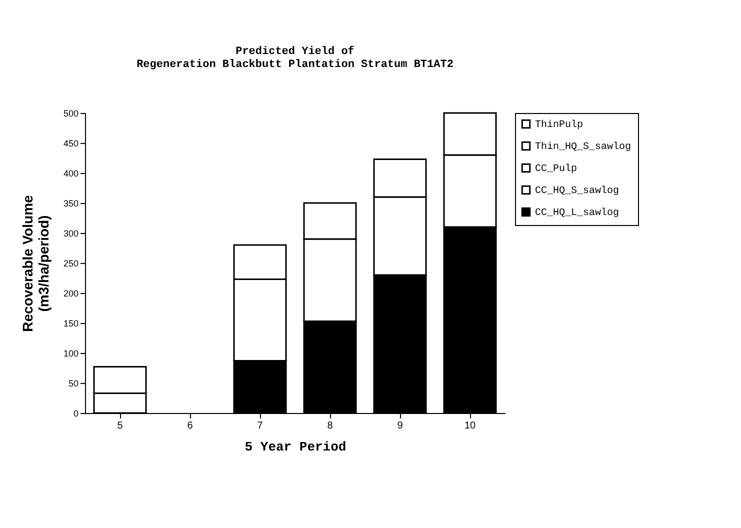  What do you see at coordinates (35, 263) in the screenshot?
I see `y-axis-title: Recoverable Volume (m3/ha/period)` at bounding box center [35, 263].